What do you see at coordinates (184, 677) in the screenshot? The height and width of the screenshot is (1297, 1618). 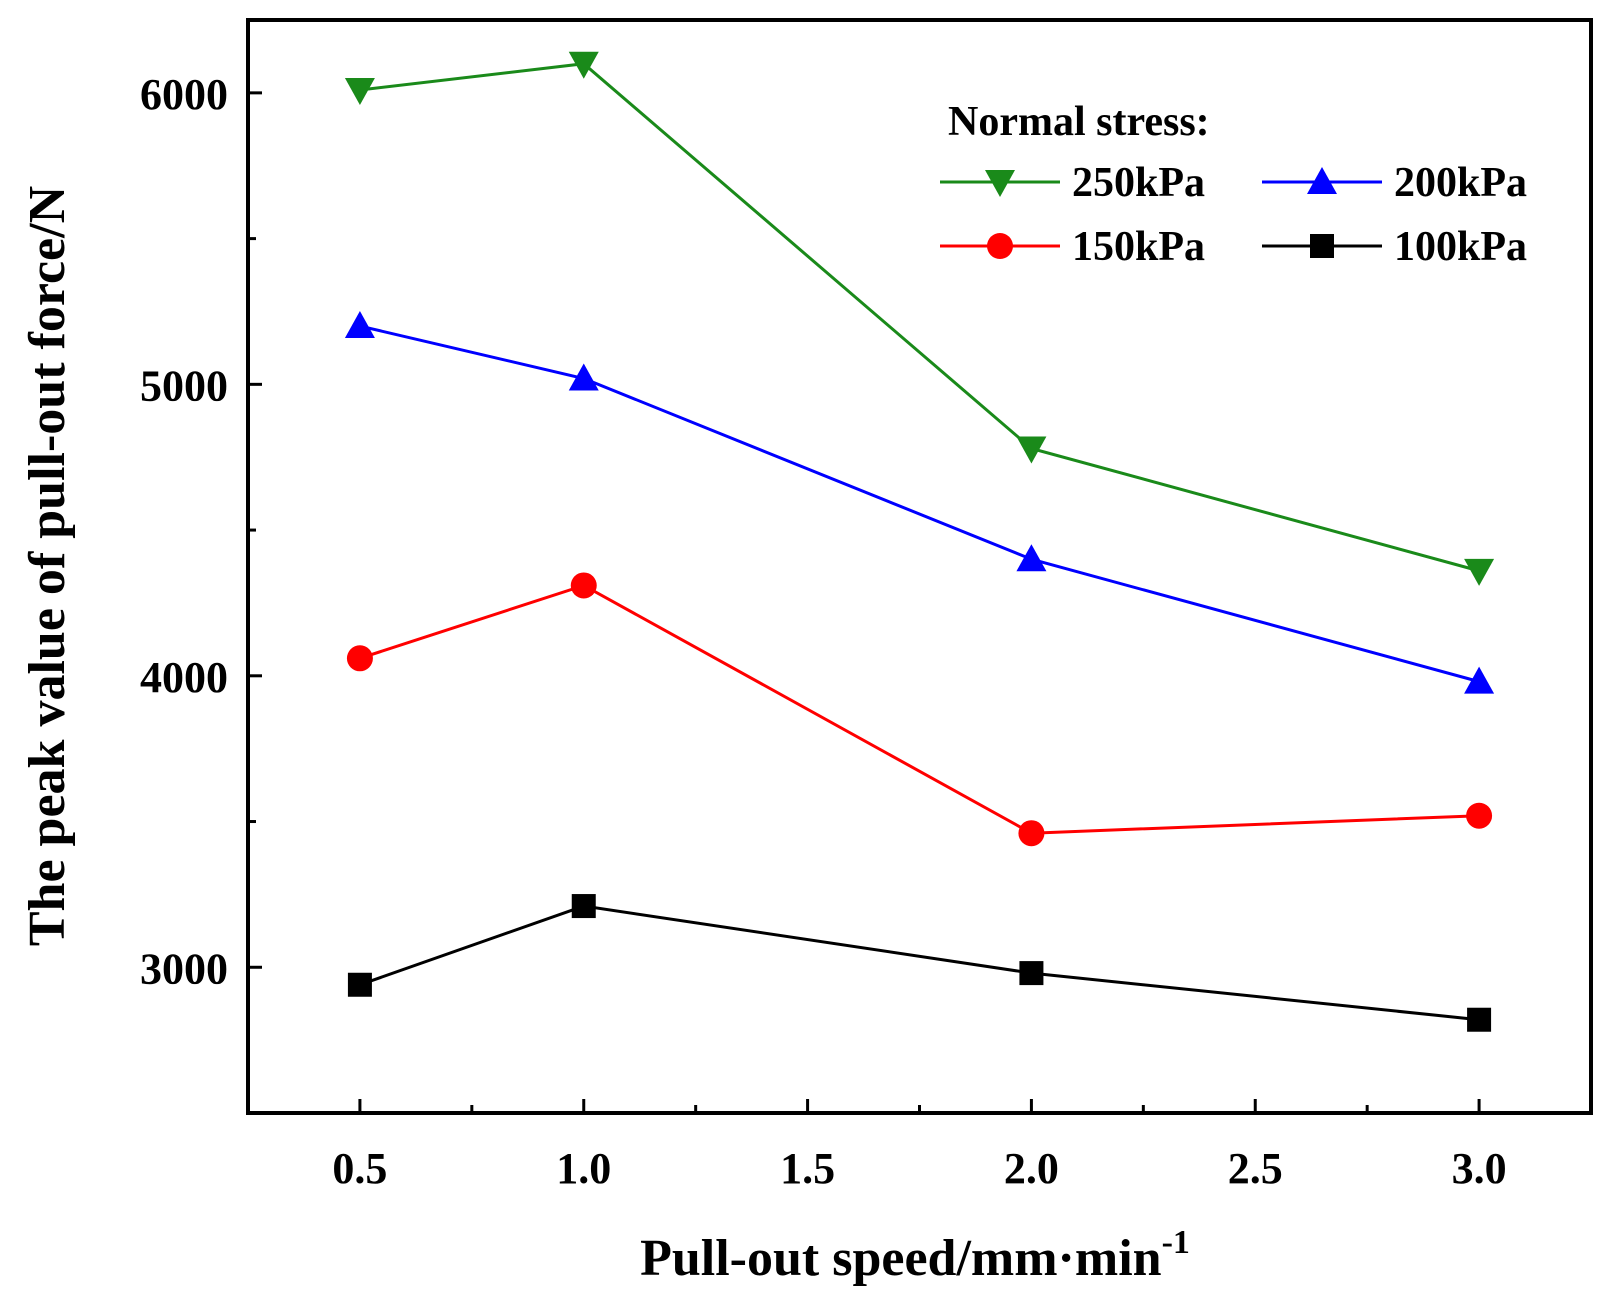 I see `y-tick-label: 4000` at bounding box center [184, 677].